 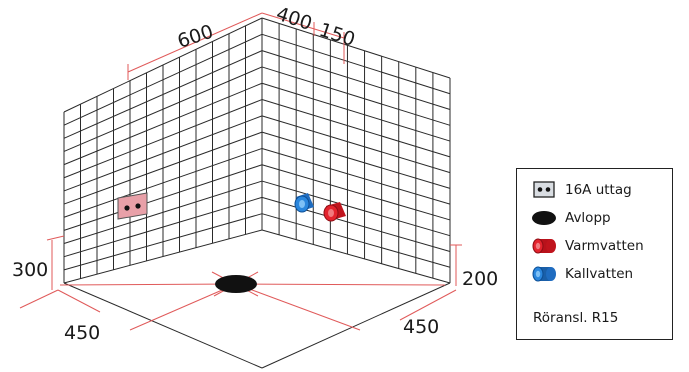 What do you see at coordinates (604, 246) in the screenshot?
I see `legend-label-hot: Varmvatten` at bounding box center [604, 246].